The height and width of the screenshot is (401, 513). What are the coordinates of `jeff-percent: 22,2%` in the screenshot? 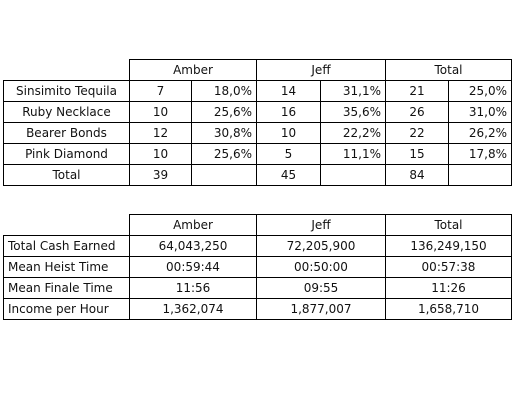 It's located at (353, 133).